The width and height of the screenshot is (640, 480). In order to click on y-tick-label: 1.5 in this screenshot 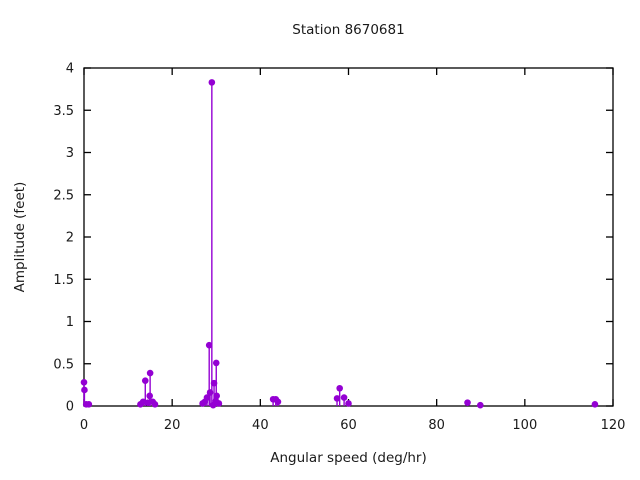, I will do `click(63, 280)`.